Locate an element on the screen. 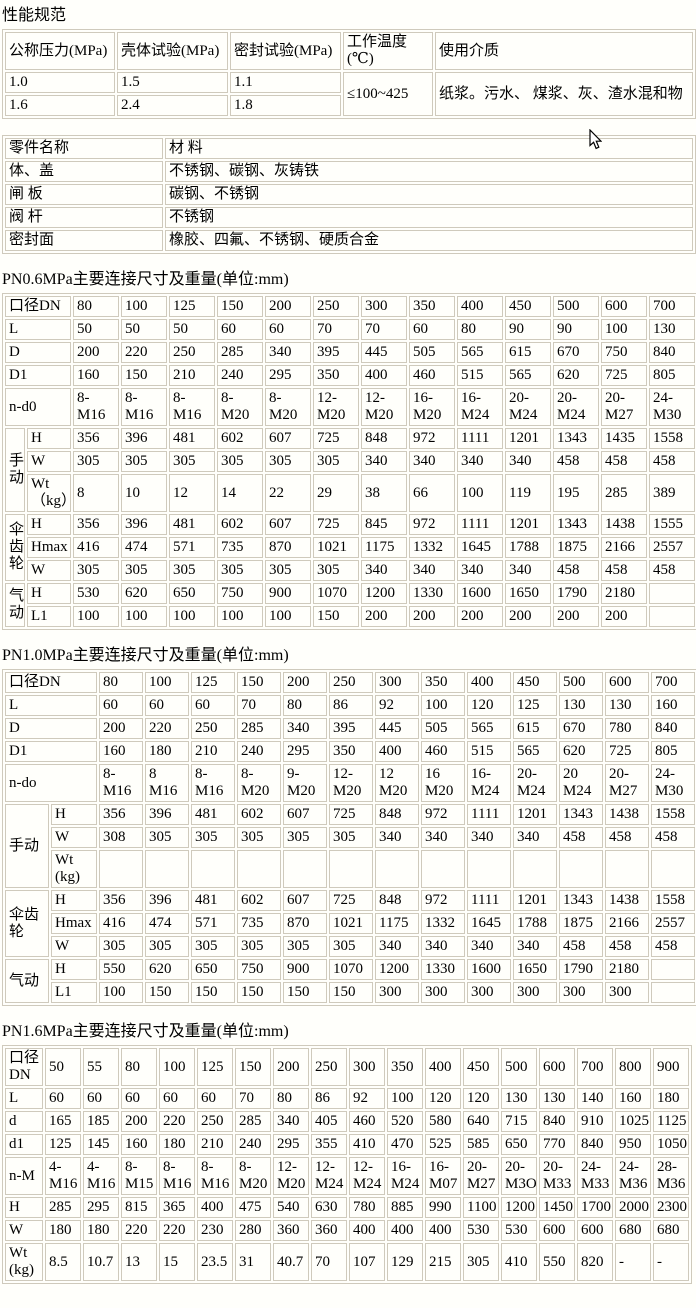  data-cell: 碳钢、不锈钢 is located at coordinates (429, 194).